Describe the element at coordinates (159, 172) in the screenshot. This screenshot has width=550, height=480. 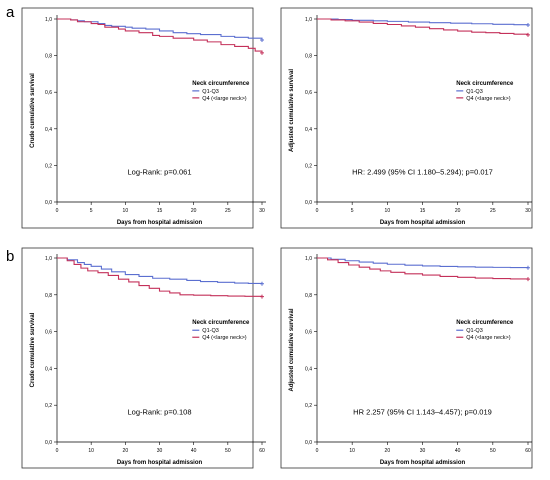
I see `stat-annotation: Log-Rank: p=0.061` at that location.